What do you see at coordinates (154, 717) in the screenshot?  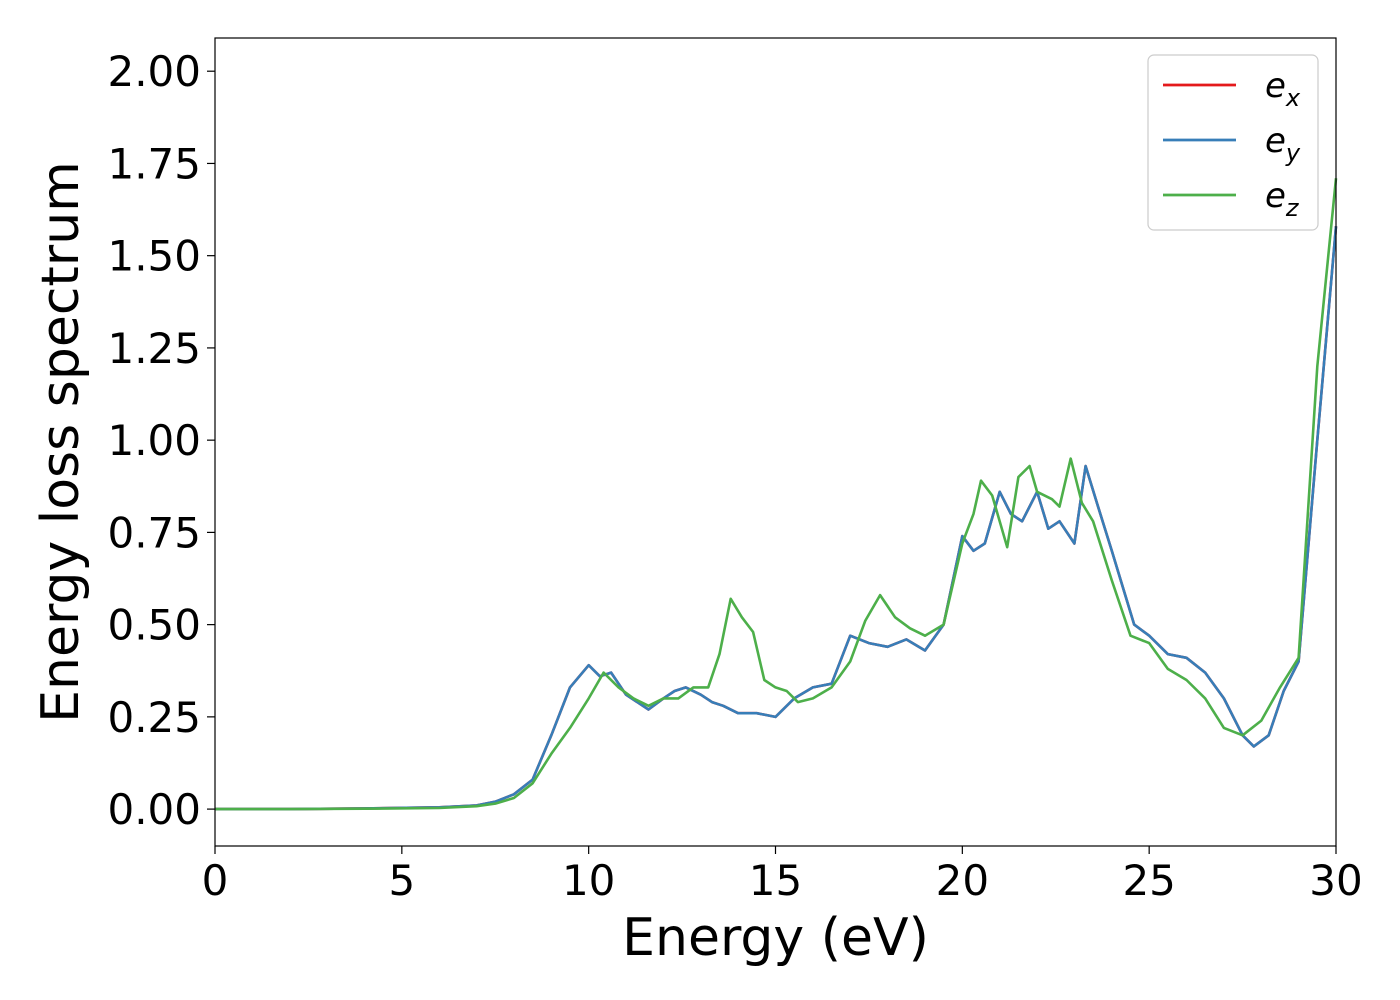 I see `y-tick-label: 0.25` at bounding box center [154, 717].